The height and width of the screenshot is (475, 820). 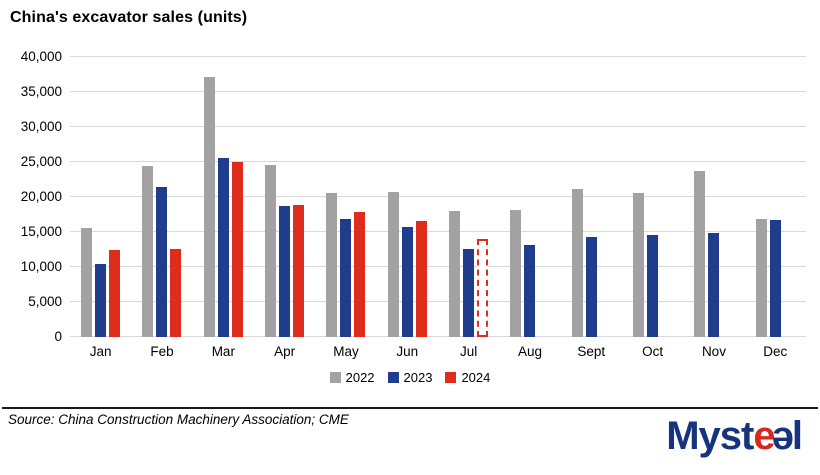 I want to click on bar-2022-sept, so click(x=577, y=263).